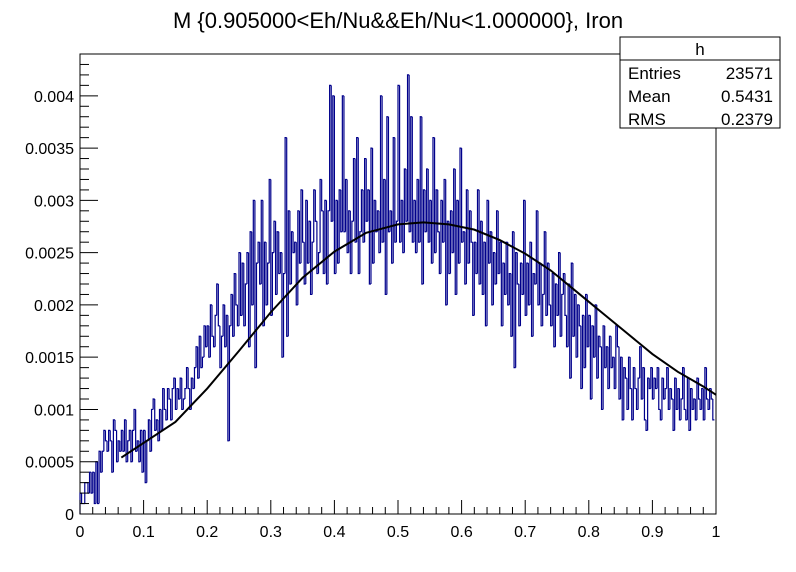 The height and width of the screenshot is (572, 796). What do you see at coordinates (649, 96) in the screenshot?
I see `stats-mean-label: Mean` at bounding box center [649, 96].